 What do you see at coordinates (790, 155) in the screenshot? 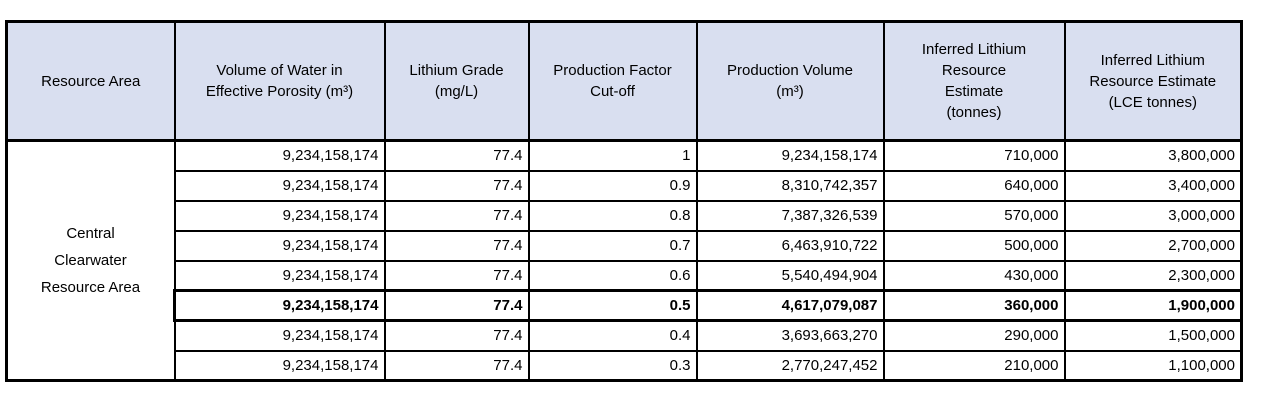
I see `cell-production-volume: 9,234,158,174` at bounding box center [790, 155].